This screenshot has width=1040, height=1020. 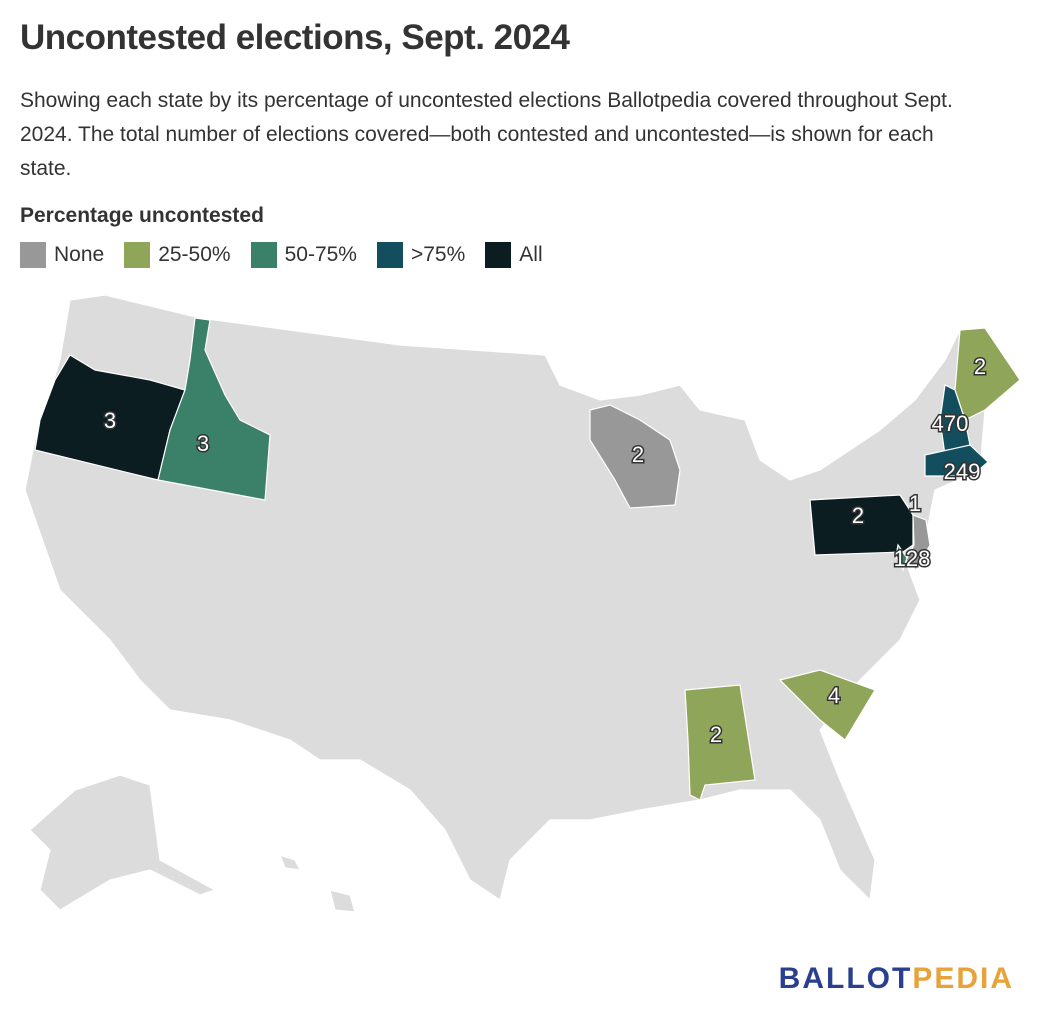 I want to click on state-label: 249, so click(x=962, y=471).